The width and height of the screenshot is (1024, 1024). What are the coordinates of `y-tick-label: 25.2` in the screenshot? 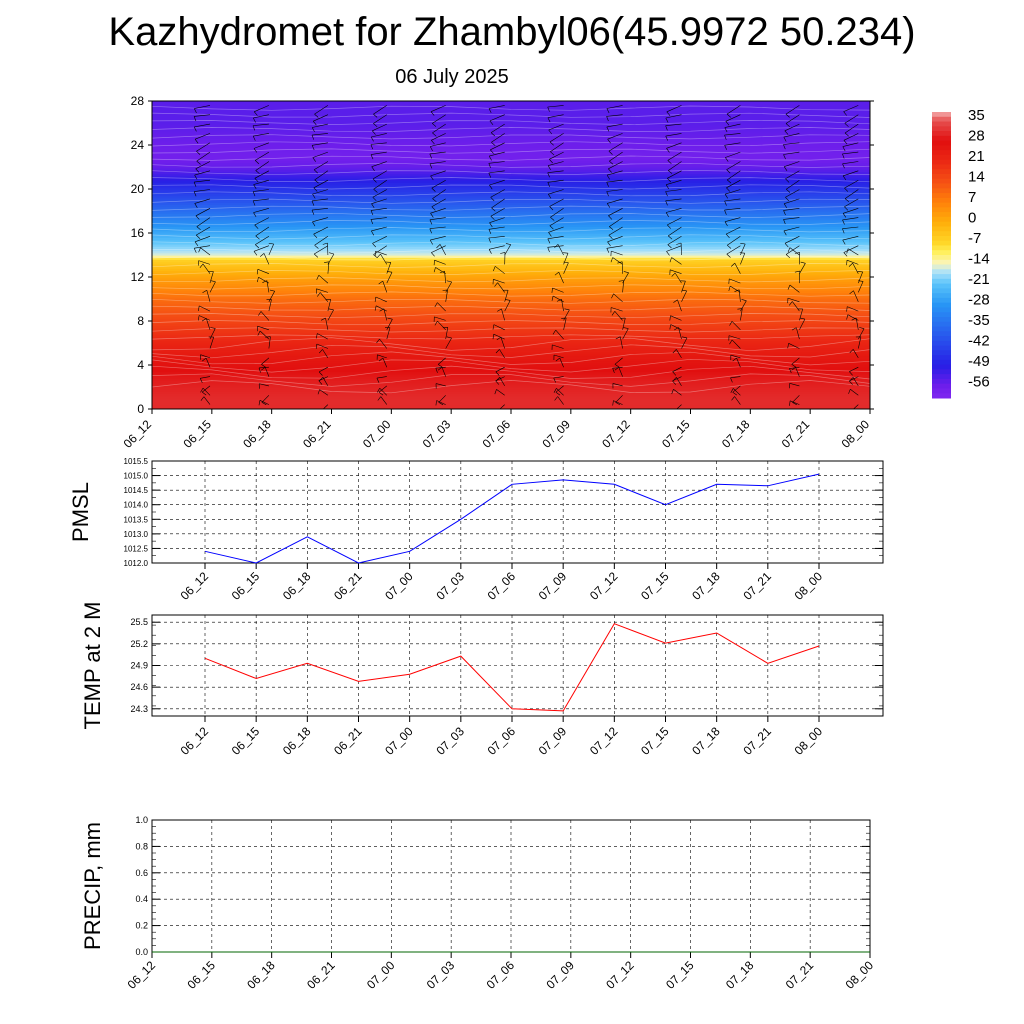 It's located at (139, 644).